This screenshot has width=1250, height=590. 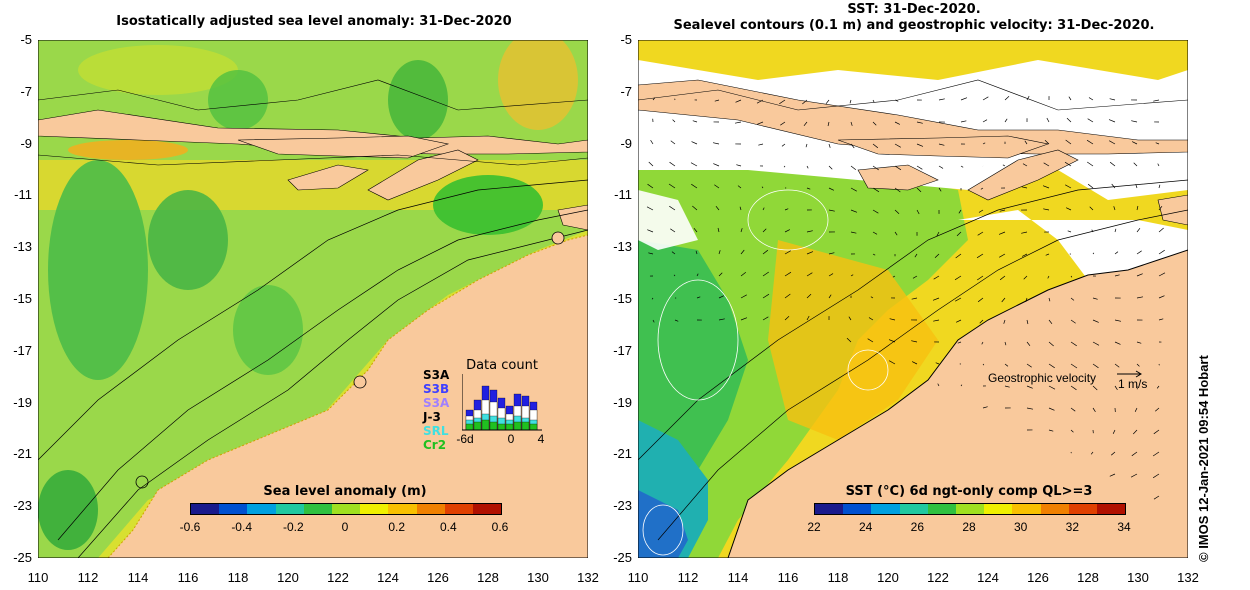 What do you see at coordinates (626, 39) in the screenshot?
I see `y-tick-label: -5` at bounding box center [626, 39].